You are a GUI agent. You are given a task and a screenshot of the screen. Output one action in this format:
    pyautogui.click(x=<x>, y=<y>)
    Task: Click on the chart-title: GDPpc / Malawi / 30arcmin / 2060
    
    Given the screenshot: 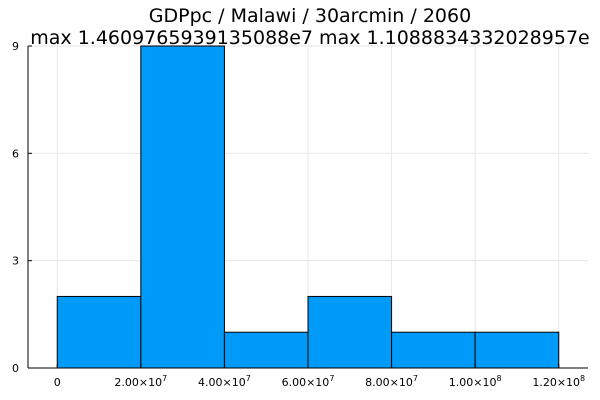 What is the action you would take?
    pyautogui.click(x=310, y=16)
    